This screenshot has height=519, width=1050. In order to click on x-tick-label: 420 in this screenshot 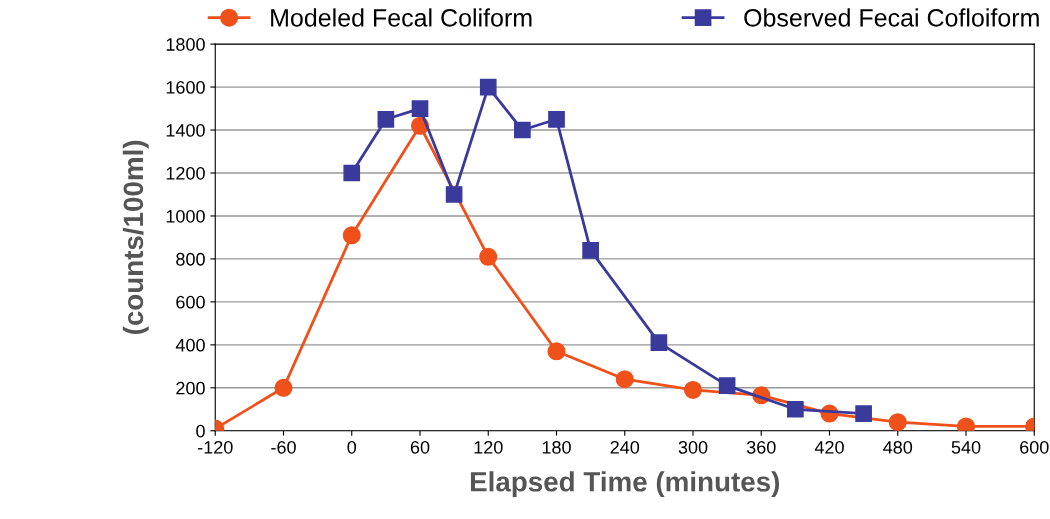, I will do `click(829, 447)`.